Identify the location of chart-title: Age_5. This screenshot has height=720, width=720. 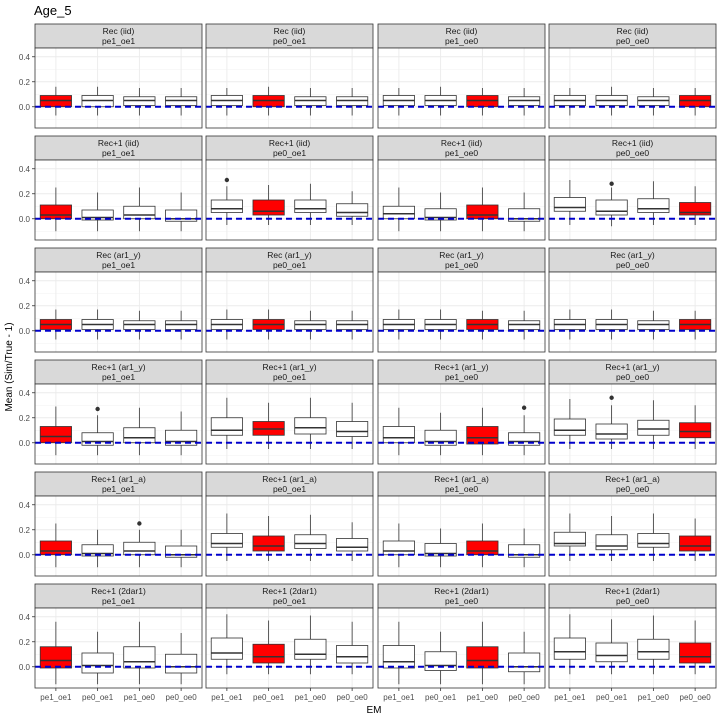
(53, 10).